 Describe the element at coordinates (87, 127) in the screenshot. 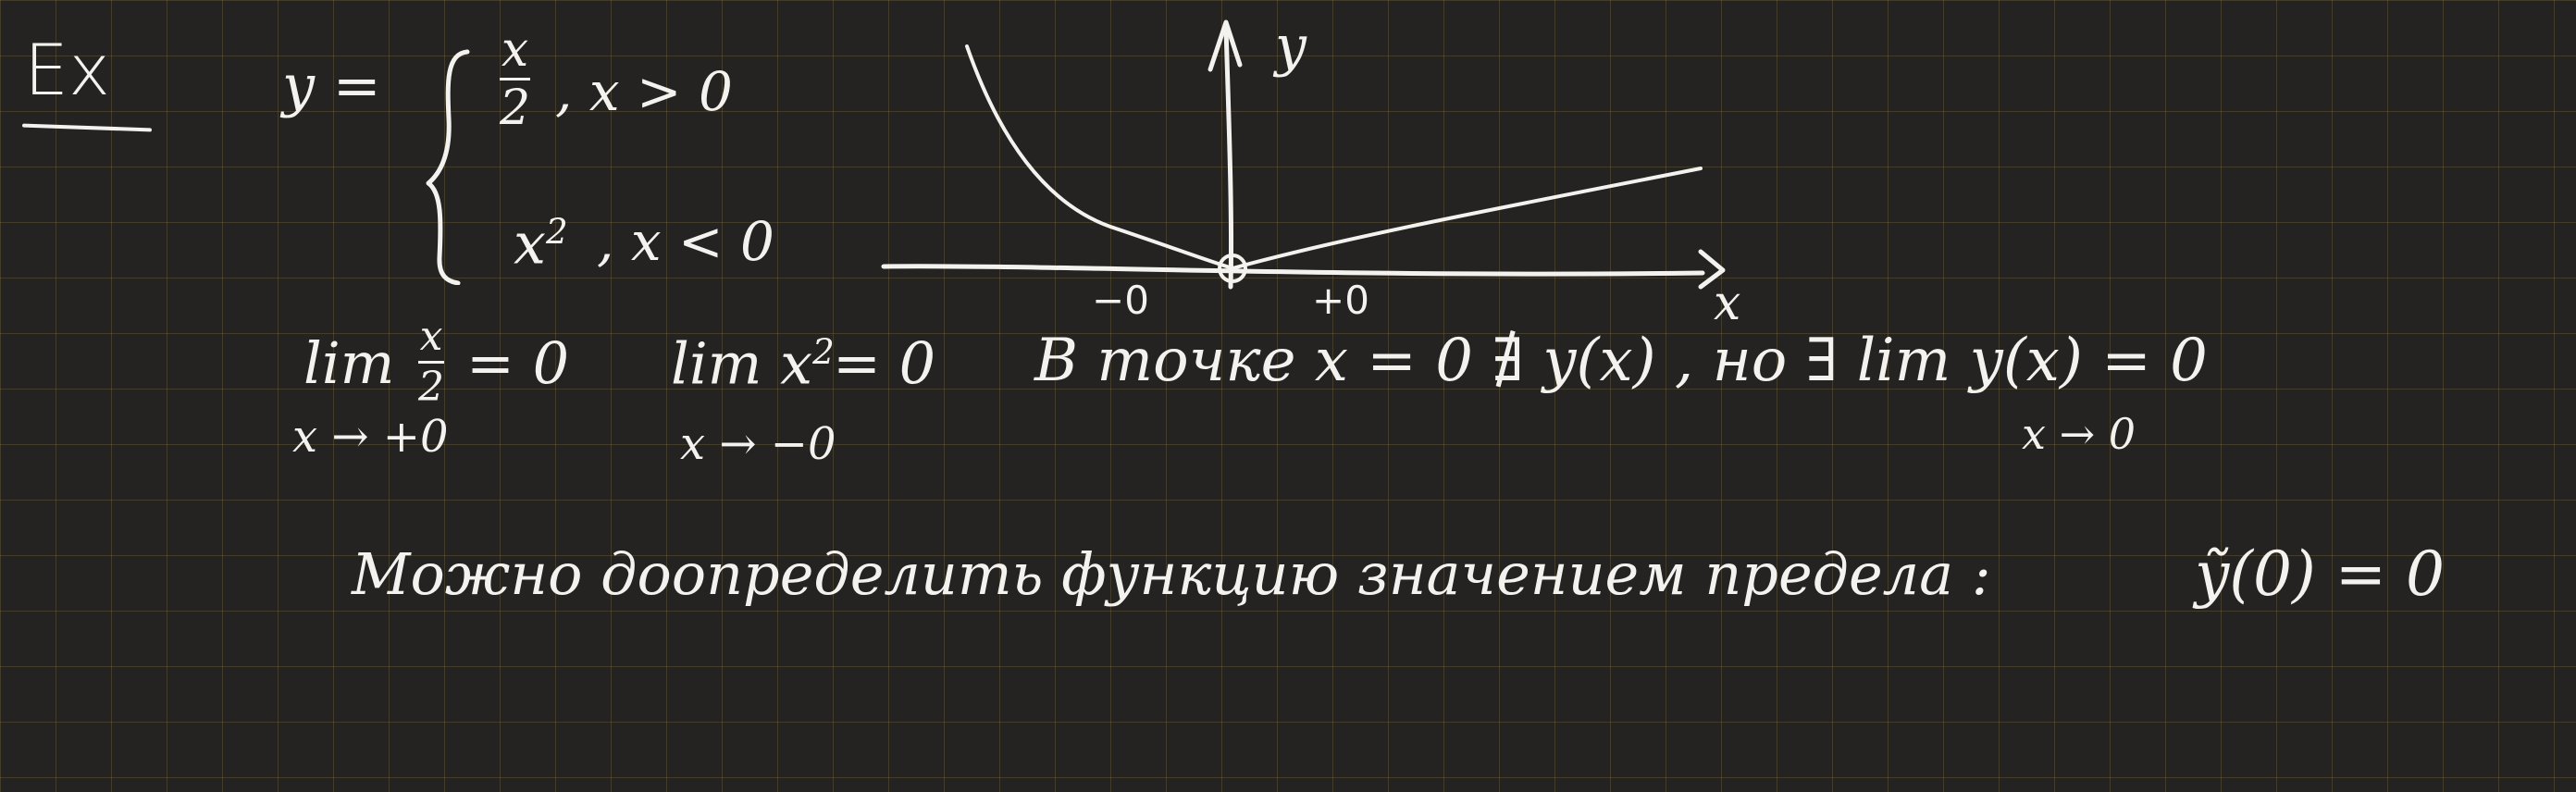

I see `example-underline` at that location.